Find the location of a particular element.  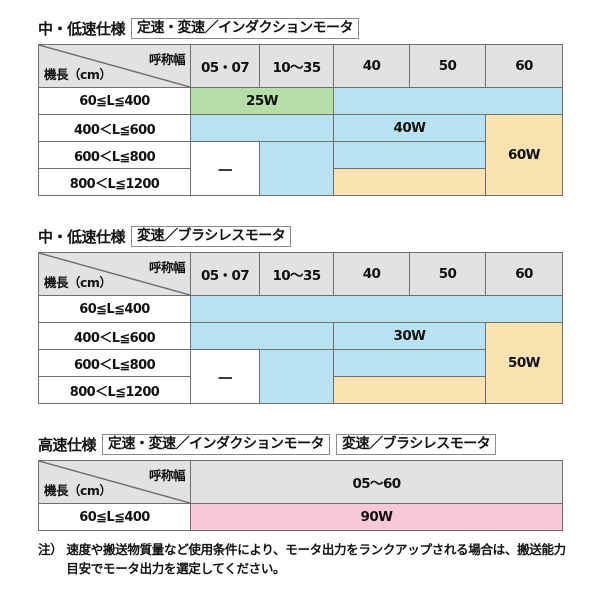

table-high-speed: 呼称幅 機長（cm） 05〜60 60≦L≦400 90W is located at coordinates (300, 495).